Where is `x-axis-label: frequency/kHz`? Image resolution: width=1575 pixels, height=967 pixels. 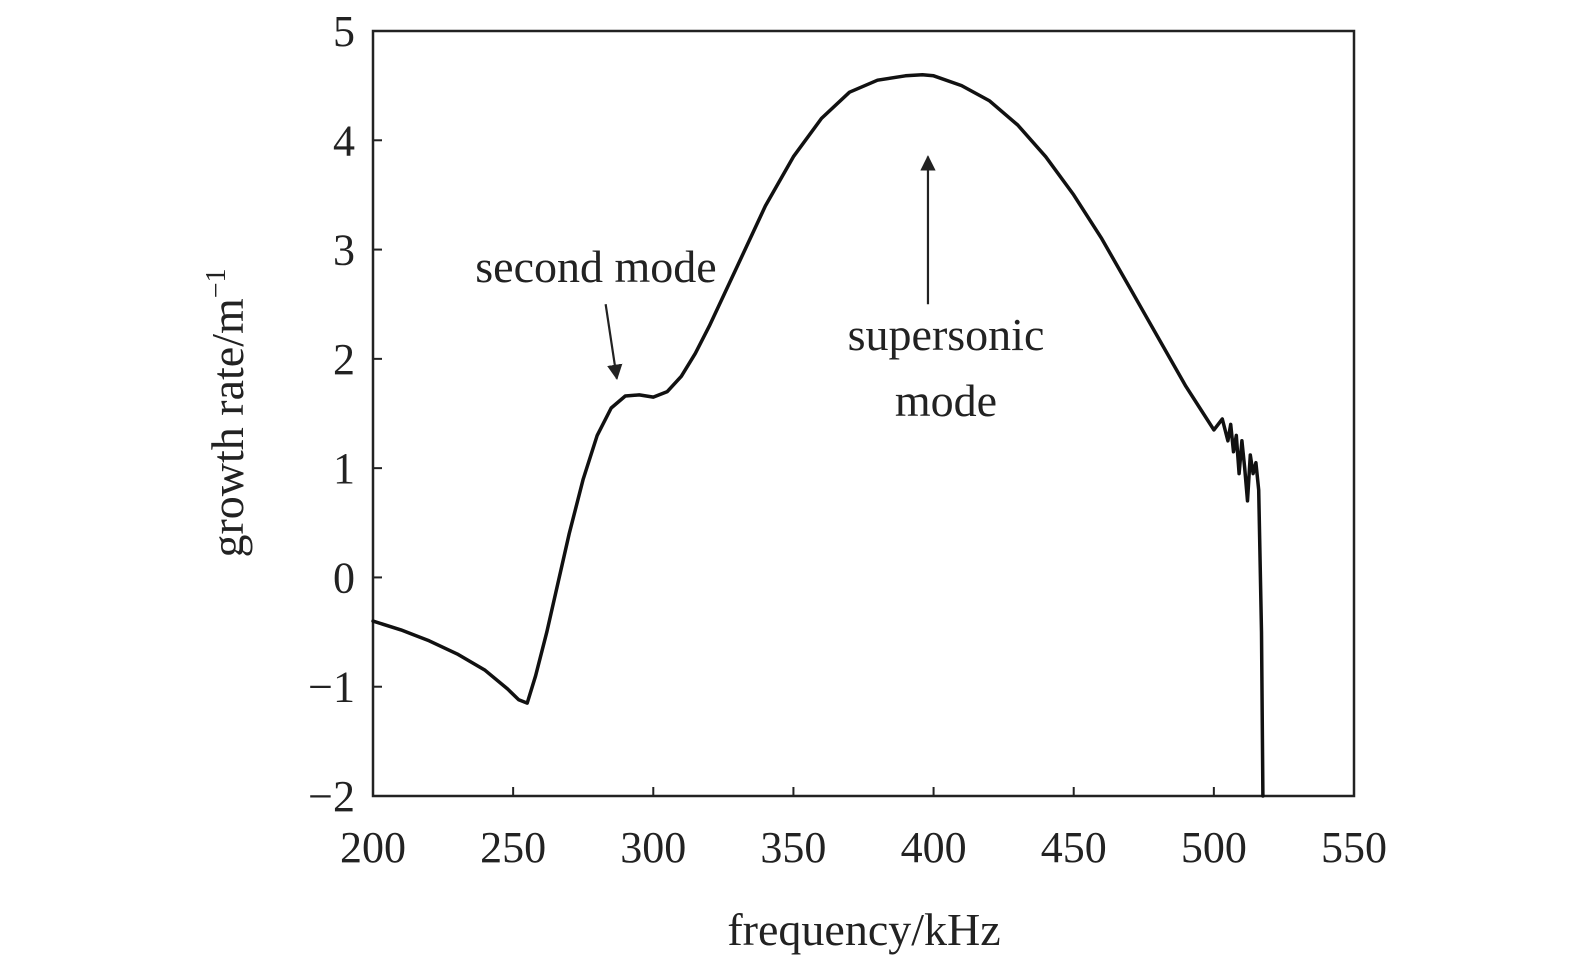
x-axis-label: frequency/kHz is located at coordinates (863, 929).